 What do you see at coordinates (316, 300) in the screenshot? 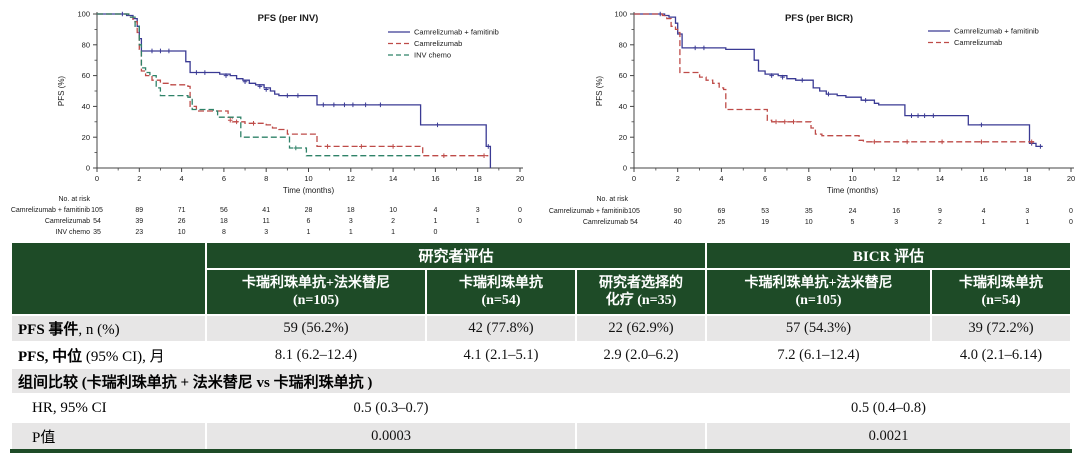
I see `col-header-n: (n=105)` at bounding box center [316, 300].